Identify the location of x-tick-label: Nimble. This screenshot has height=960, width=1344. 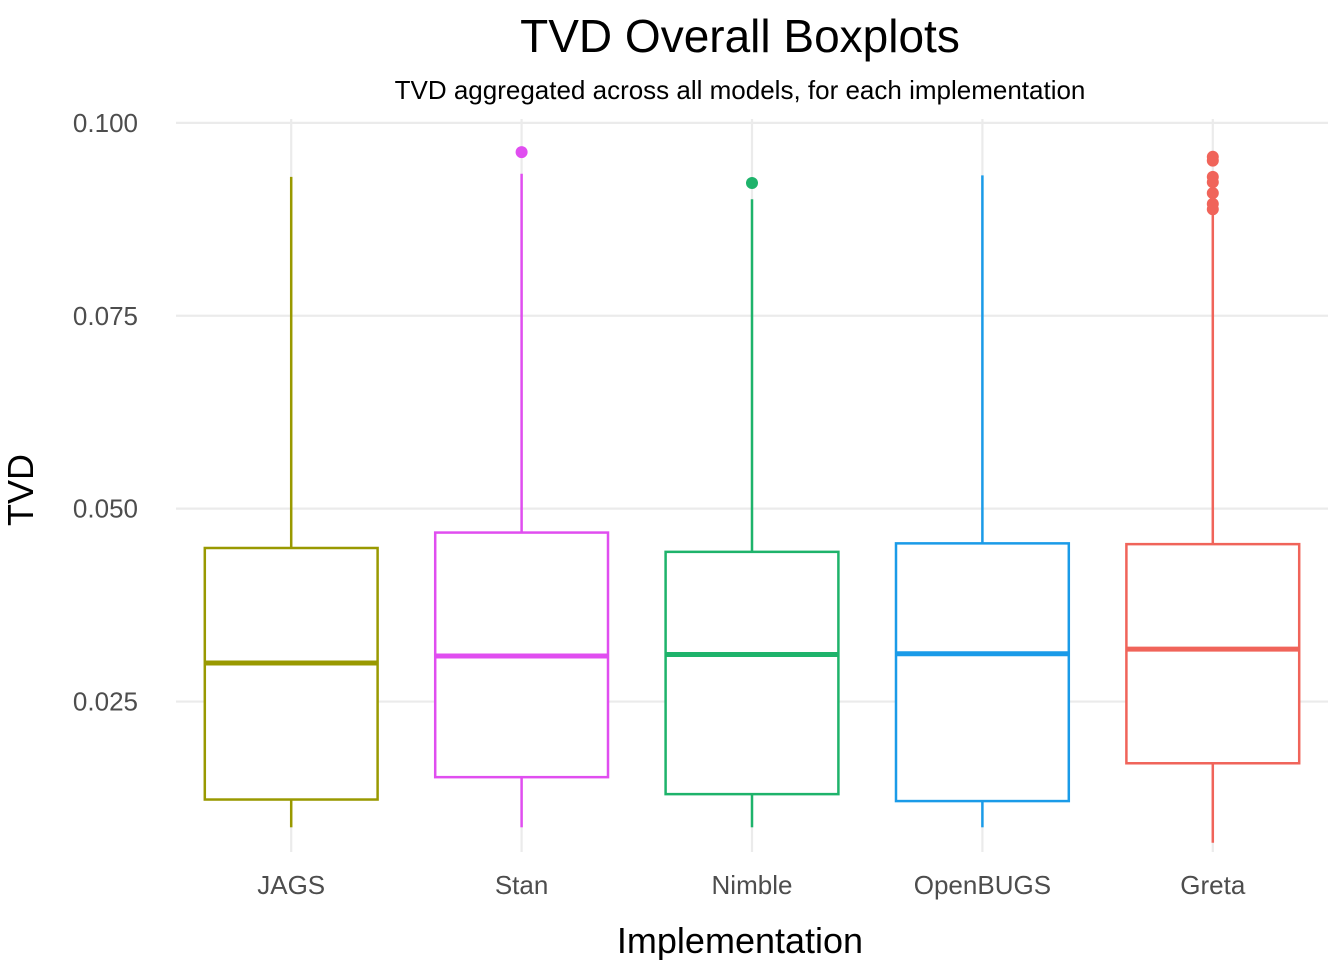
(752, 885).